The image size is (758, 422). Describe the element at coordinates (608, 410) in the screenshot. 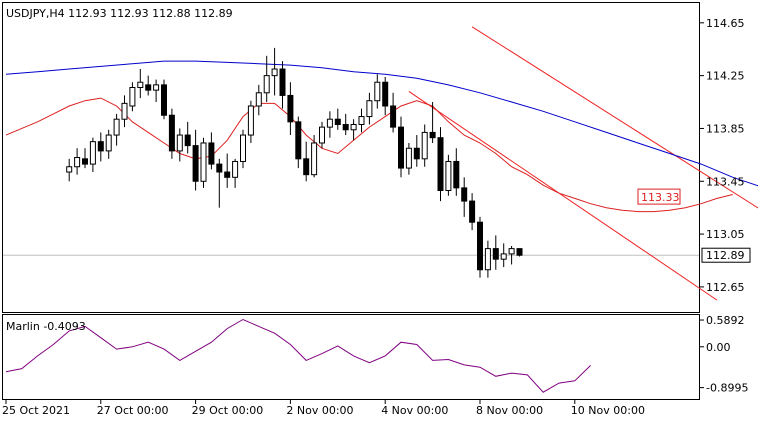

I see `time-axis-label: 10 Nov 00:00` at that location.